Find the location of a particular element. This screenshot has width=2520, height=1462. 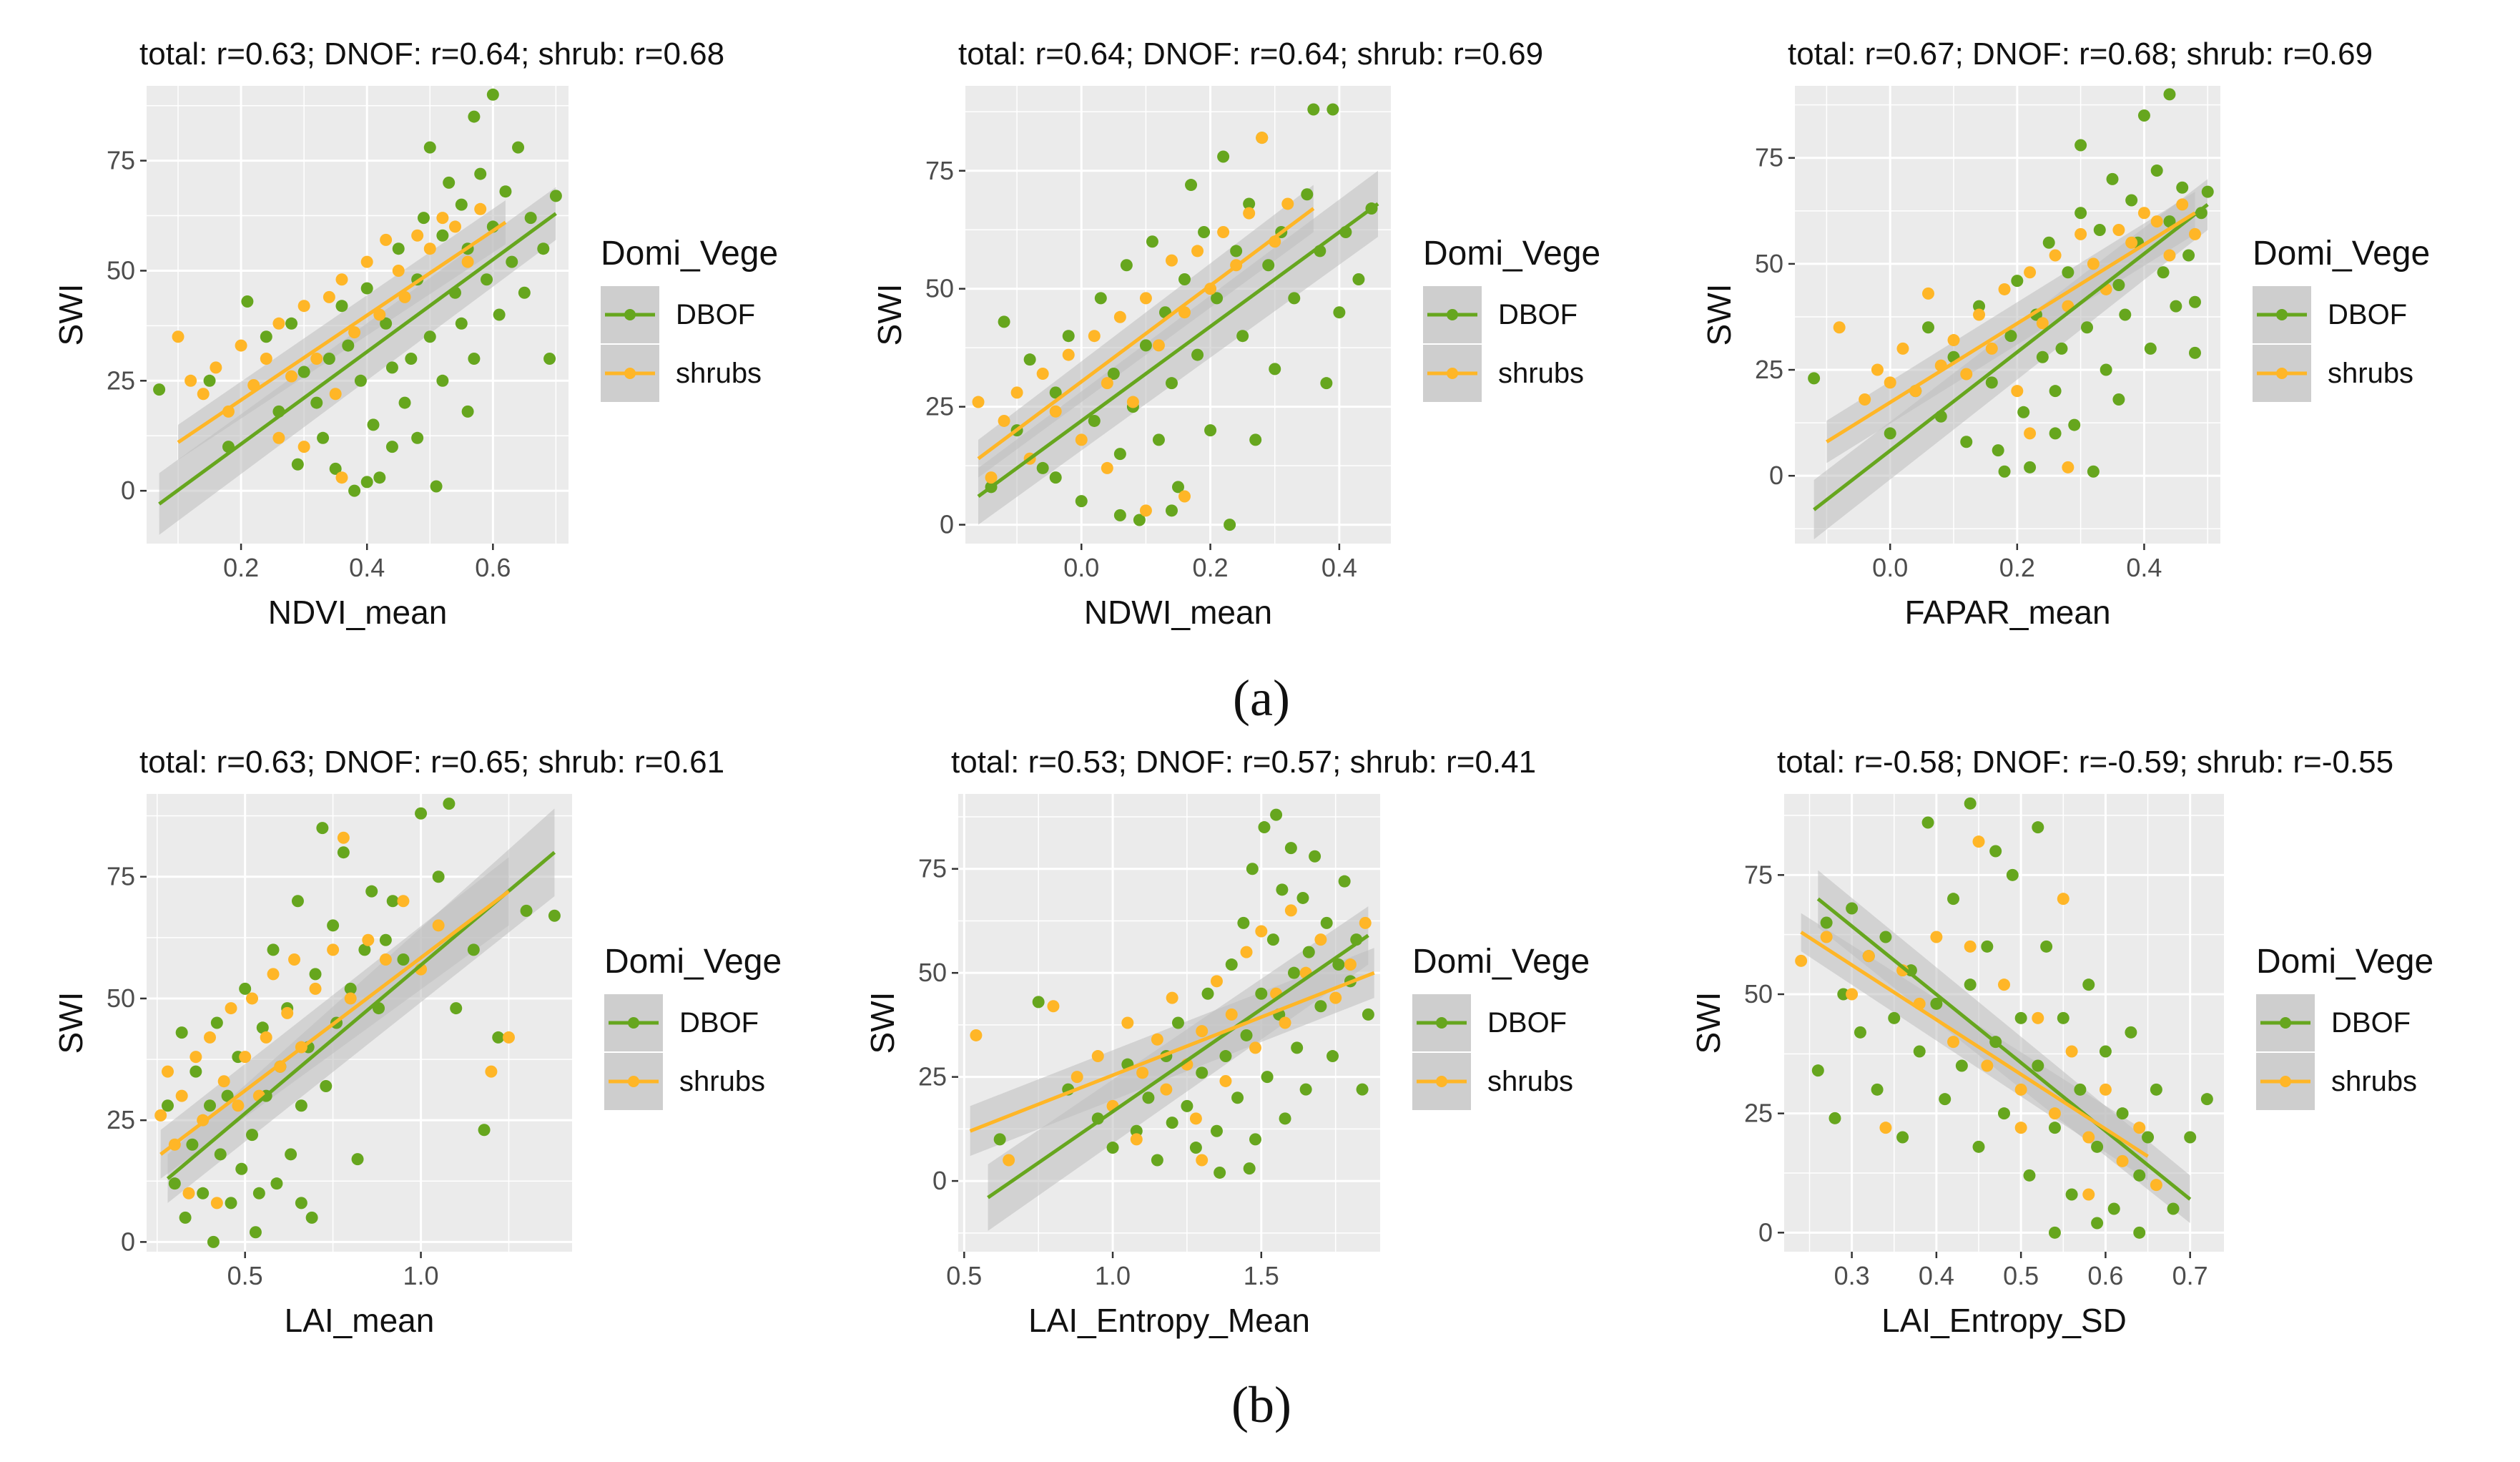

legend-dot-DBOF is located at coordinates (1441, 1023).